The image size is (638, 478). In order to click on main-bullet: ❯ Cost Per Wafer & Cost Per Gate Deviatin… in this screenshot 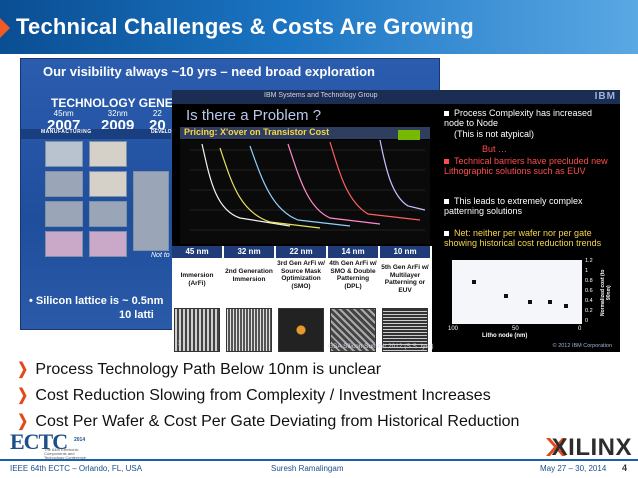, I will do `click(268, 421)`.